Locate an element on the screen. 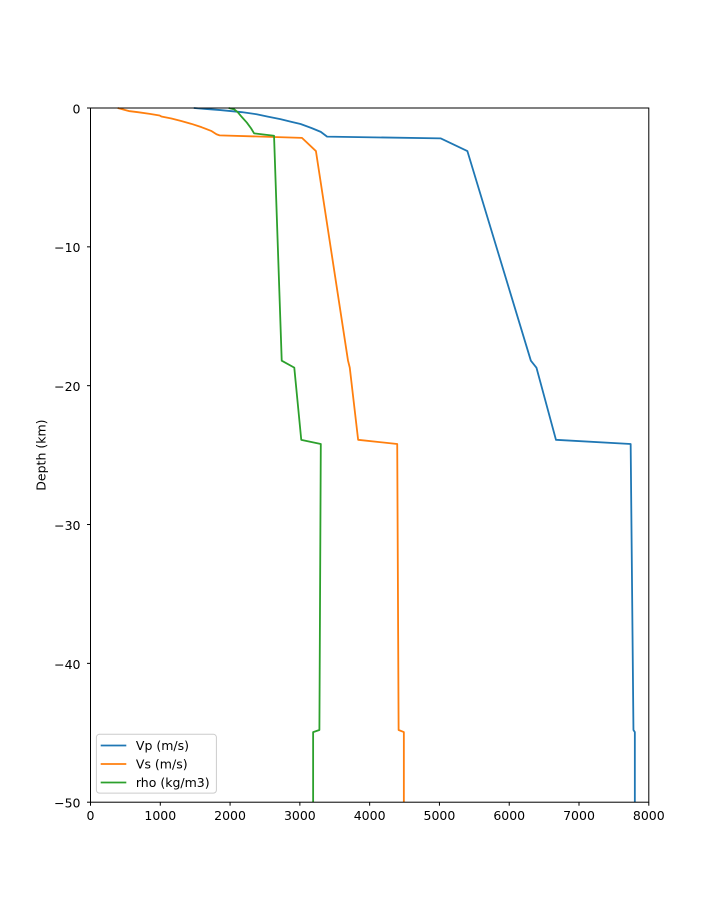 The image size is (720, 900). x-tick-label: 6000 is located at coordinates (509, 815).